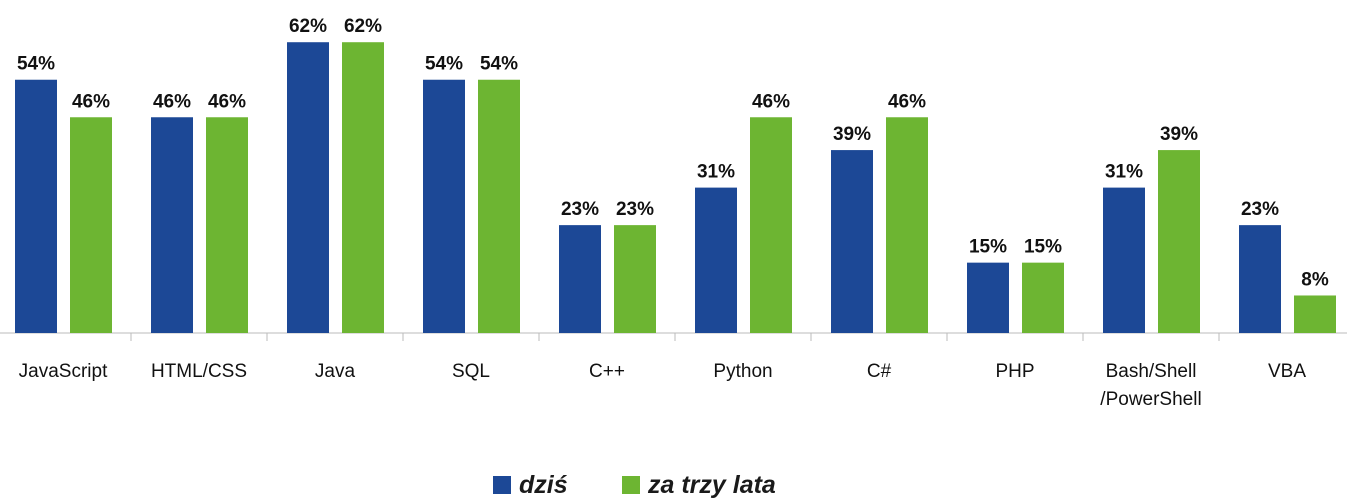 The height and width of the screenshot is (499, 1347). What do you see at coordinates (1287, 371) in the screenshot?
I see `x-tick-label: VBA` at bounding box center [1287, 371].